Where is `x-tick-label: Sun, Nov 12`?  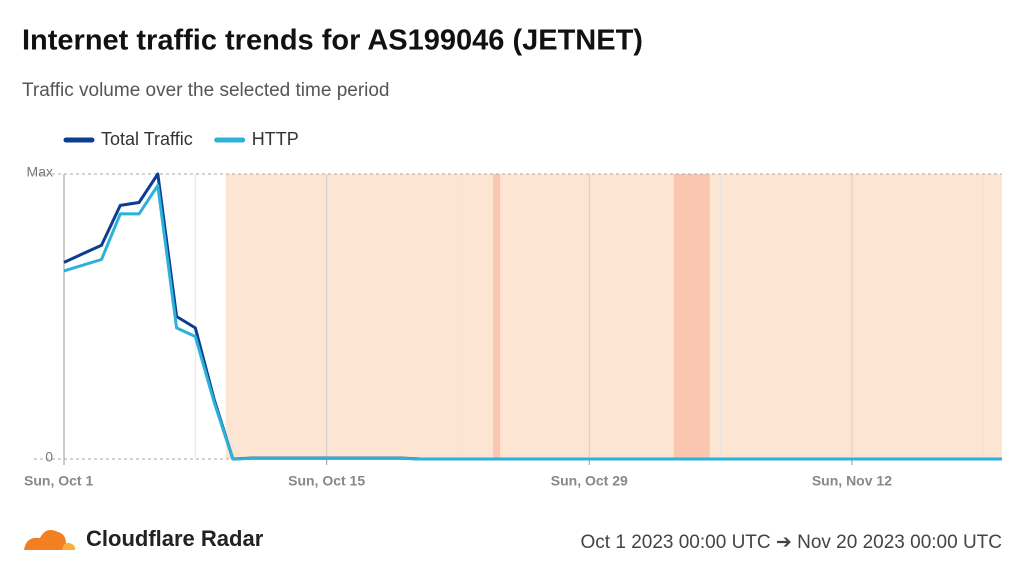
x-tick-label: Sun, Nov 12 is located at coordinates (852, 481).